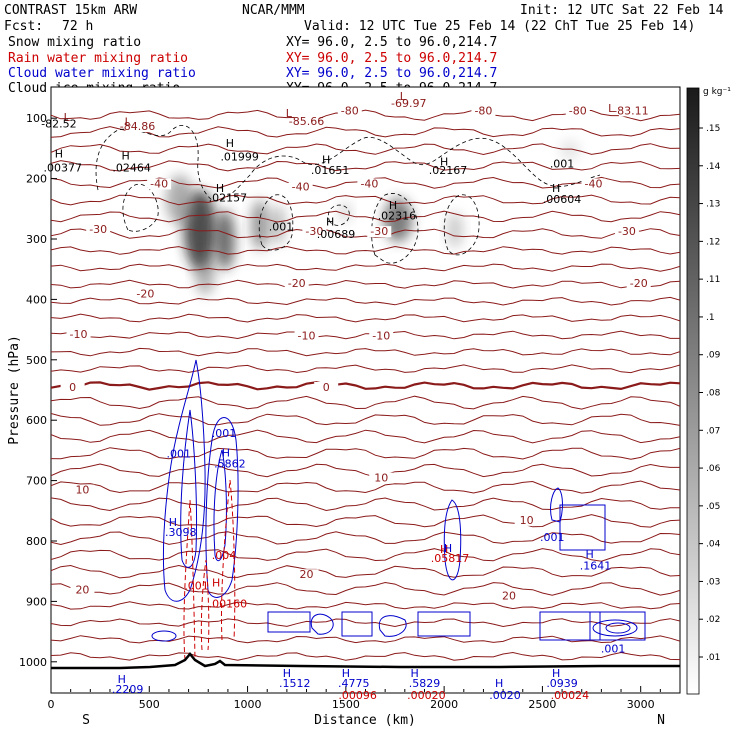  I want to click on extrema-label: .2209, so click(128, 689).